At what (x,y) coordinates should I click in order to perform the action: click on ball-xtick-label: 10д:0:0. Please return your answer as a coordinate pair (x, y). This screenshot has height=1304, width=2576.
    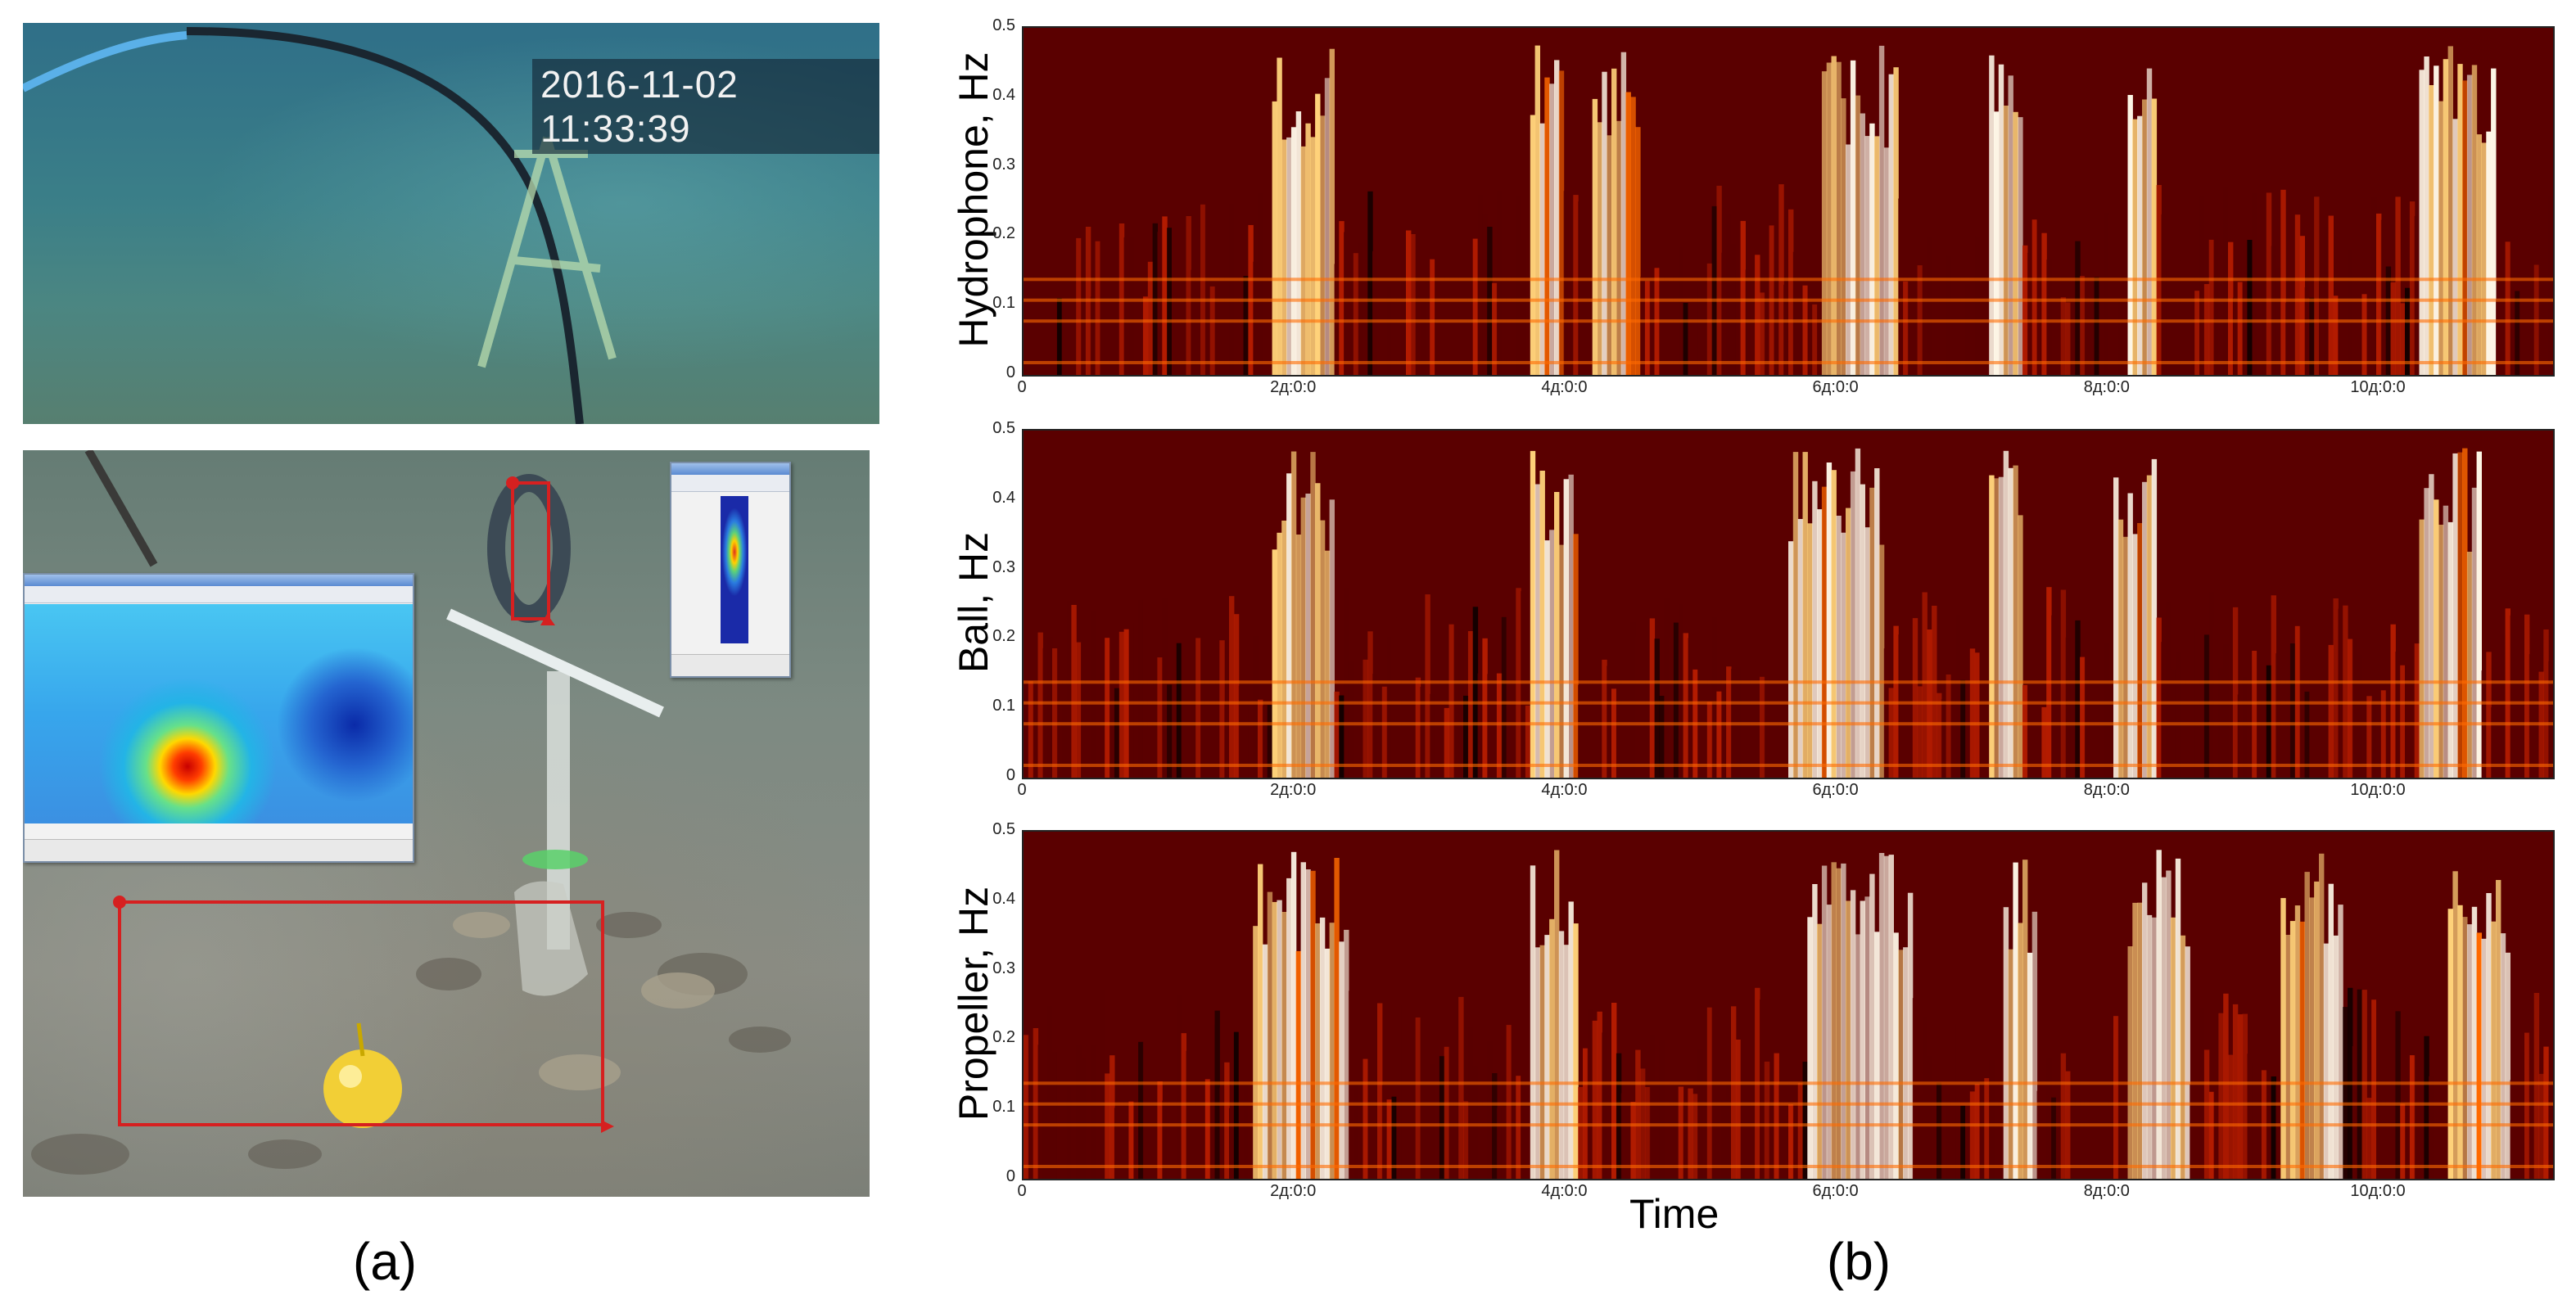
    Looking at the image, I should click on (2378, 790).